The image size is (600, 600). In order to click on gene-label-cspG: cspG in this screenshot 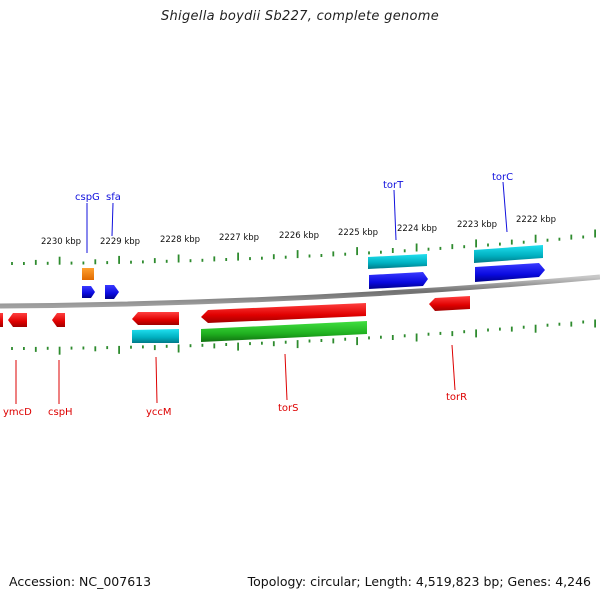, I will do `click(87, 197)`.